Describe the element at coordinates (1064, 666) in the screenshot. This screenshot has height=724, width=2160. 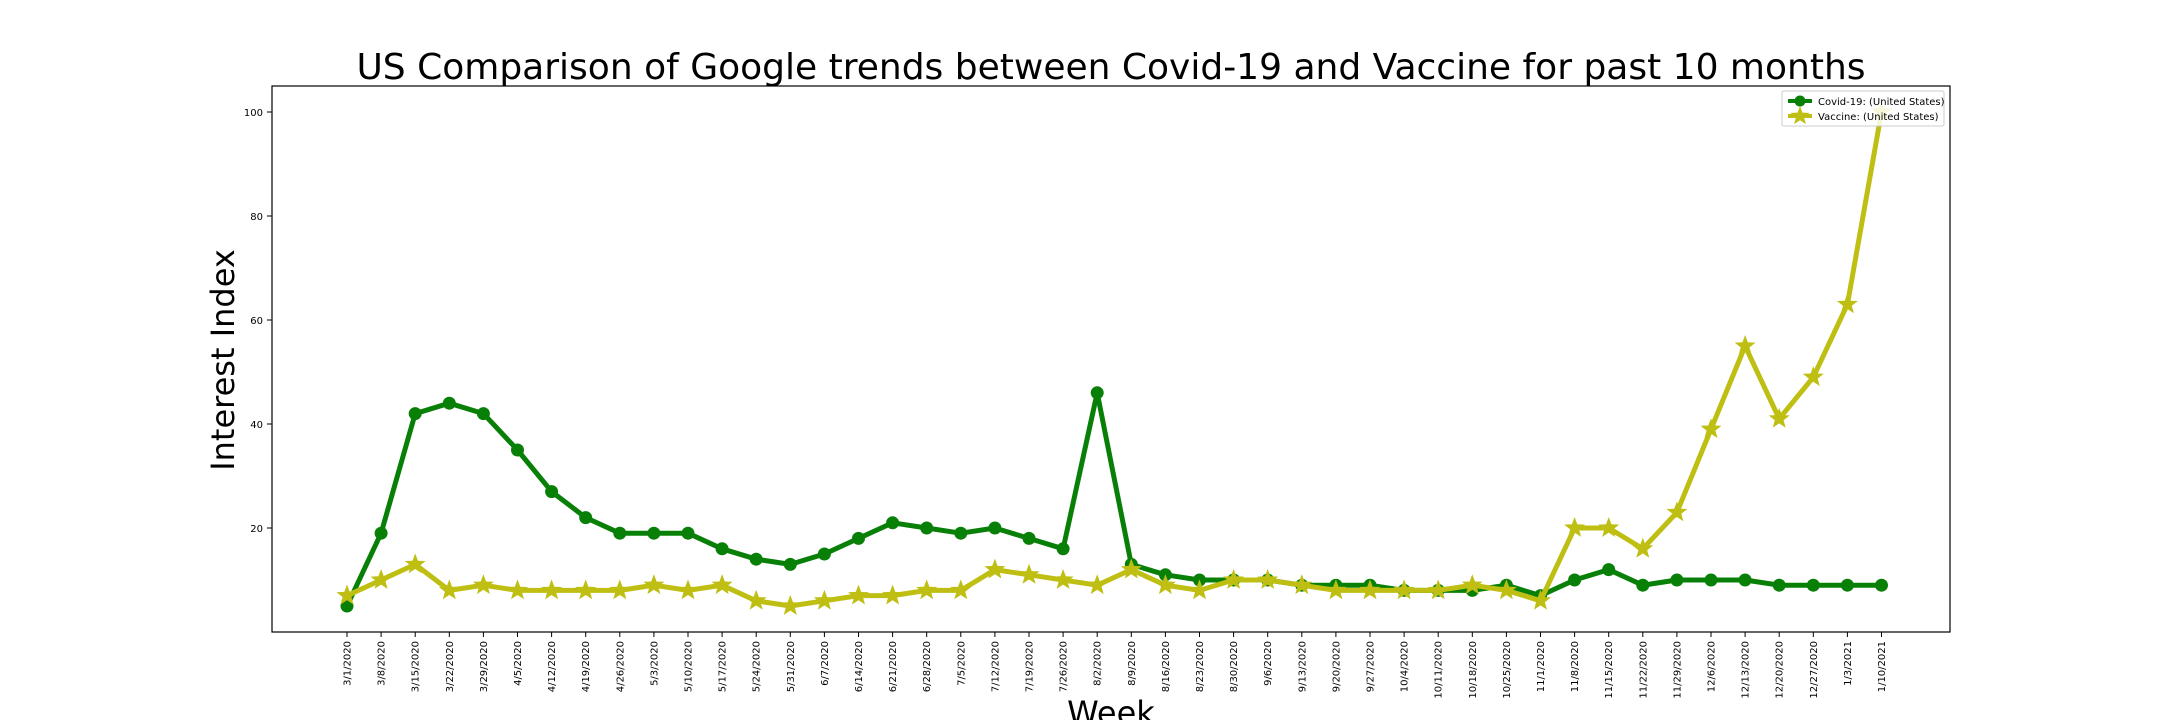
I see `x-tick-label: 7/26/2020` at that location.